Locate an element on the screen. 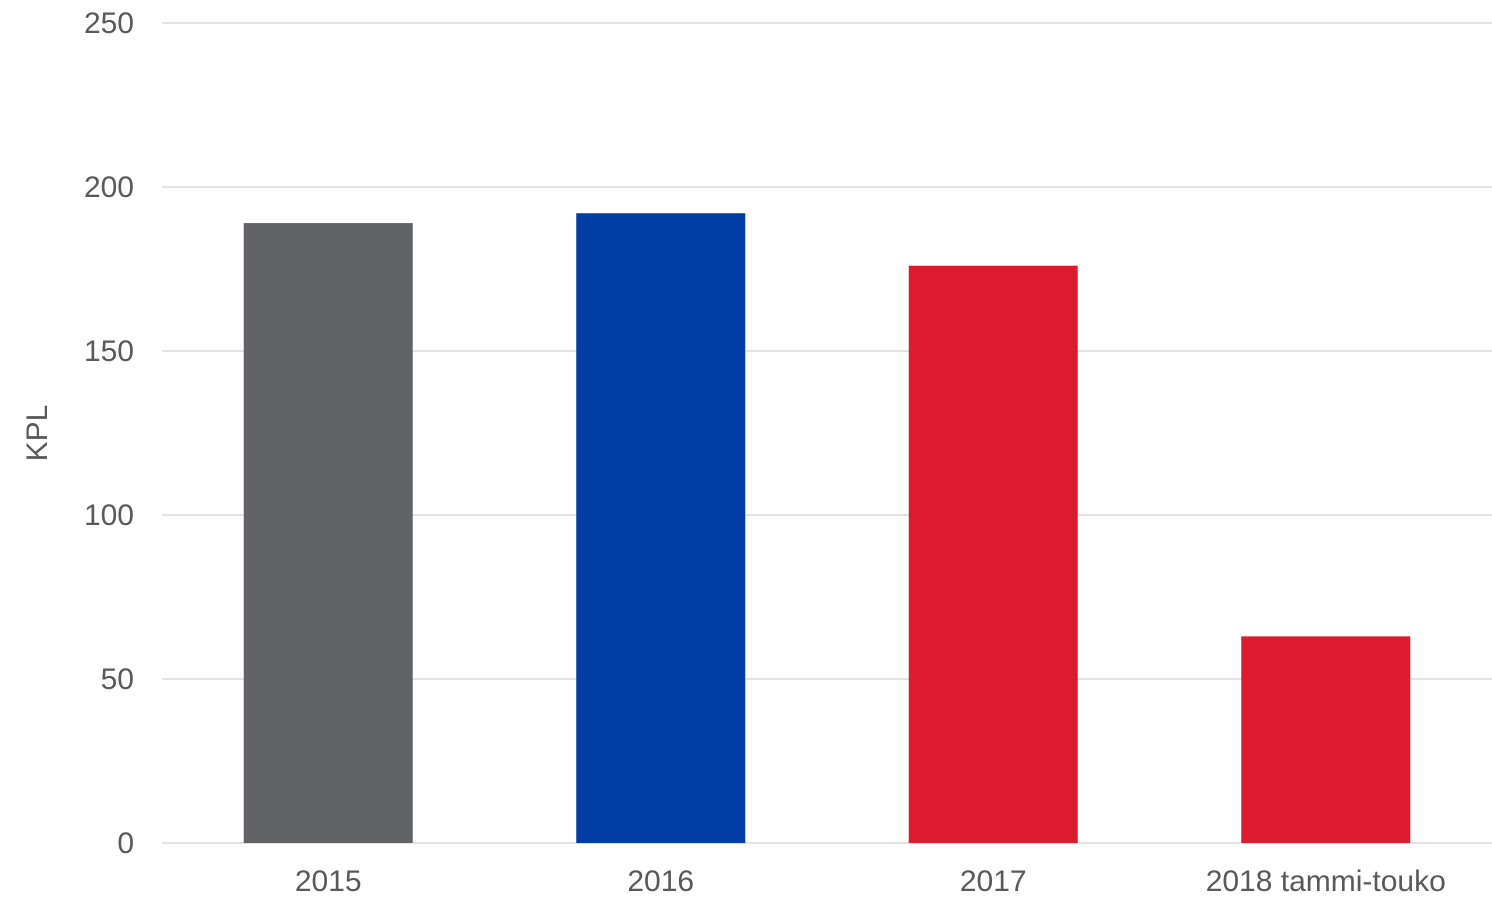 Image resolution: width=1492 pixels, height=897 pixels. y-axis-ticks: 0 50 100 150 200 250 is located at coordinates (109, 433).